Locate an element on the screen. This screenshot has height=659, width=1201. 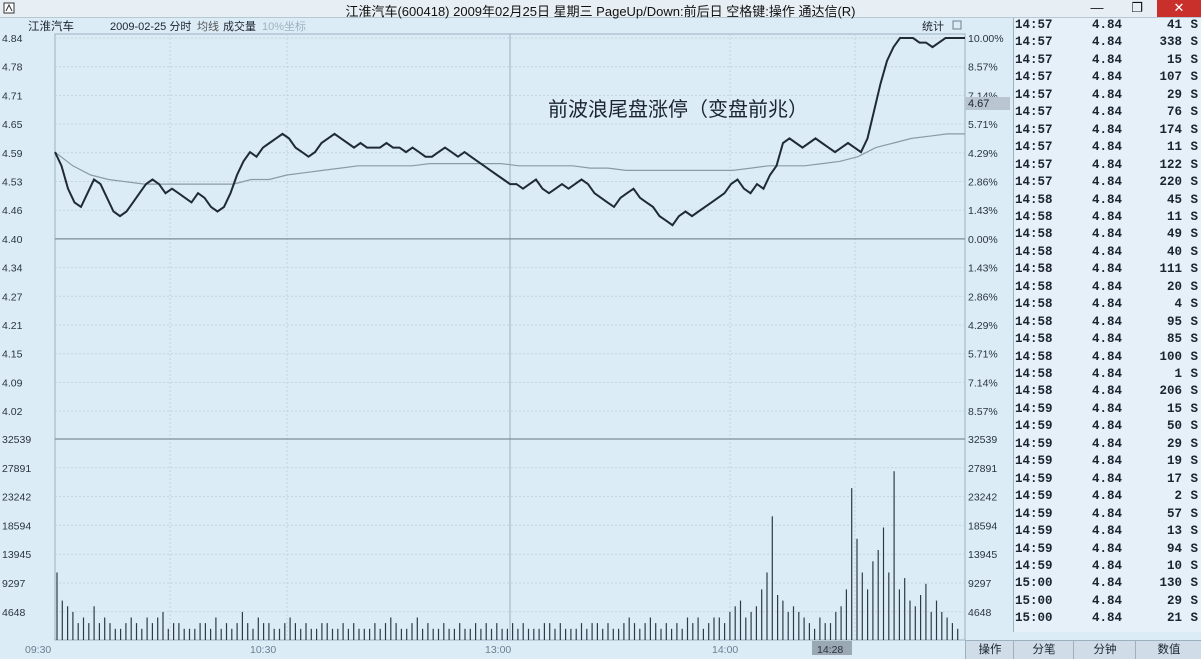
minimize-icon: — is located at coordinates (1097, 7).